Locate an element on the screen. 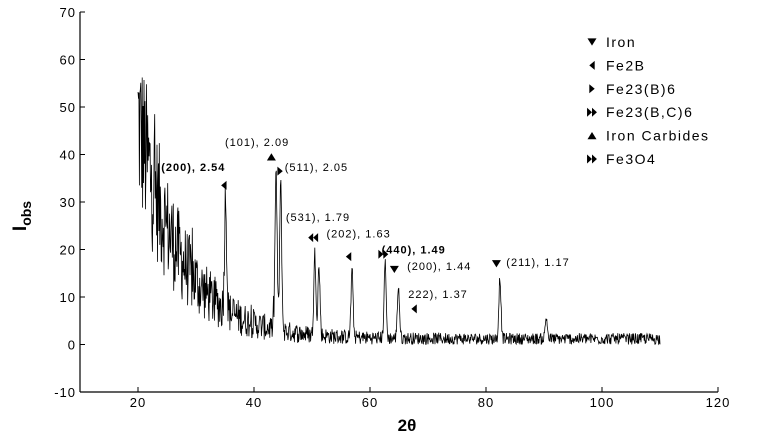  legend-label: Fe2B is located at coordinates (625, 65).